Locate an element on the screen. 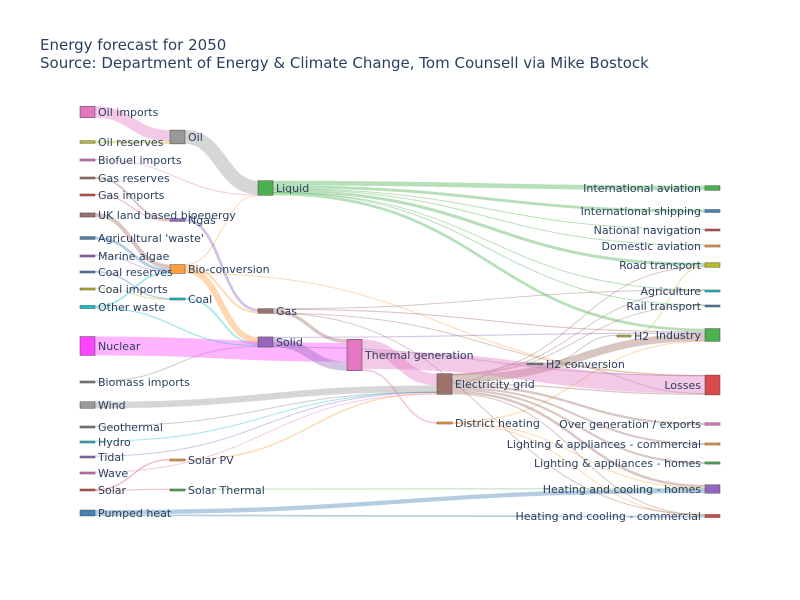  node-losses: Losses is located at coordinates (692, 385).